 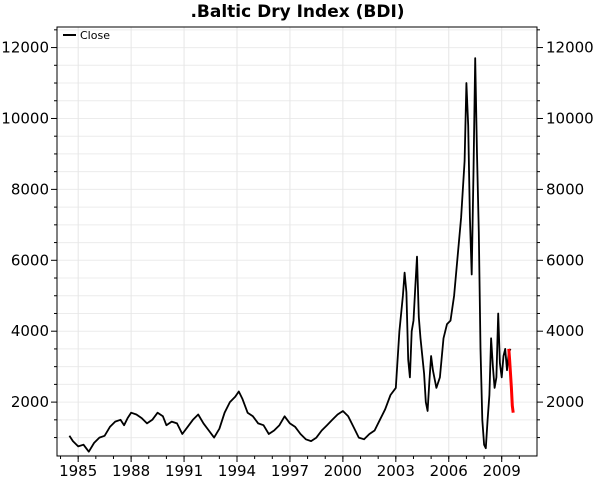 I want to click on y-tick-label-right: 6000, so click(x=565, y=260).